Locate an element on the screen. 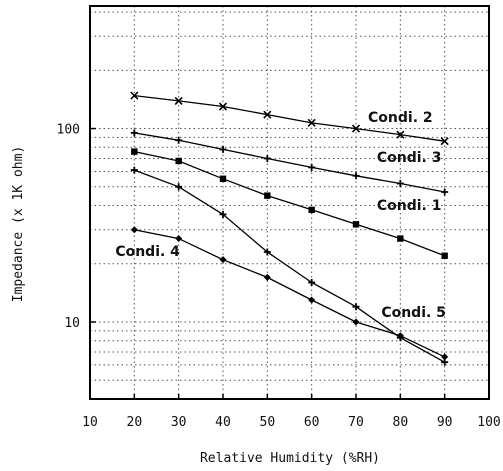 This screenshot has width=503, height=471. x-tick-label: 10 is located at coordinates (90, 422).